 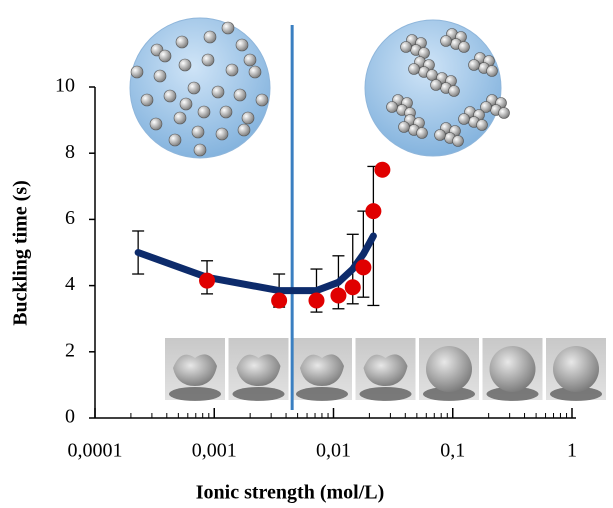 I want to click on y-tick-label: 0, so click(x=70, y=417).